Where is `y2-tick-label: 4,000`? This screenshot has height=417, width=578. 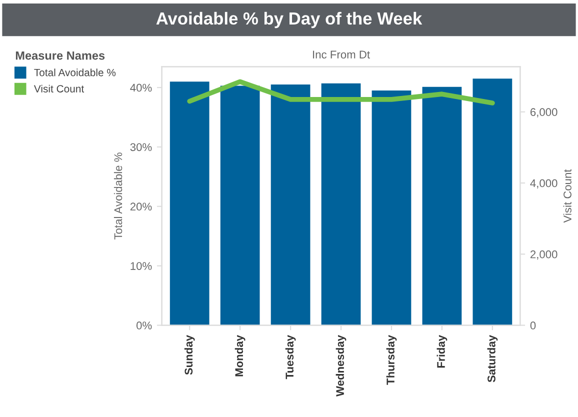
y2-tick-label: 4,000 is located at coordinates (544, 183).